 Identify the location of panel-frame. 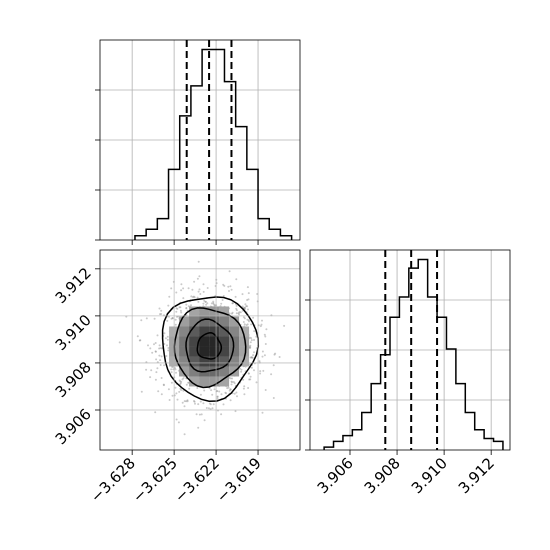
(200, 350).